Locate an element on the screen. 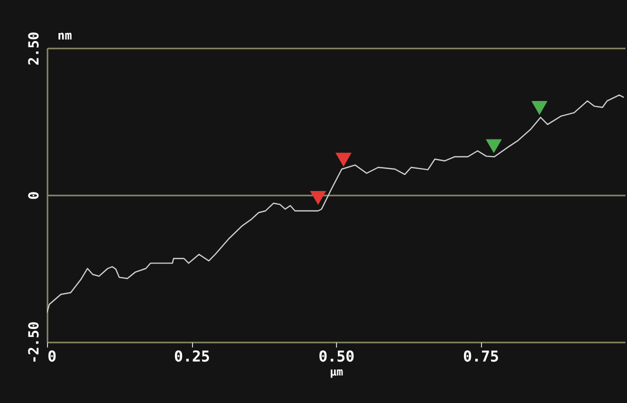 The height and width of the screenshot is (403, 627). x-axis-title: µm is located at coordinates (337, 372).